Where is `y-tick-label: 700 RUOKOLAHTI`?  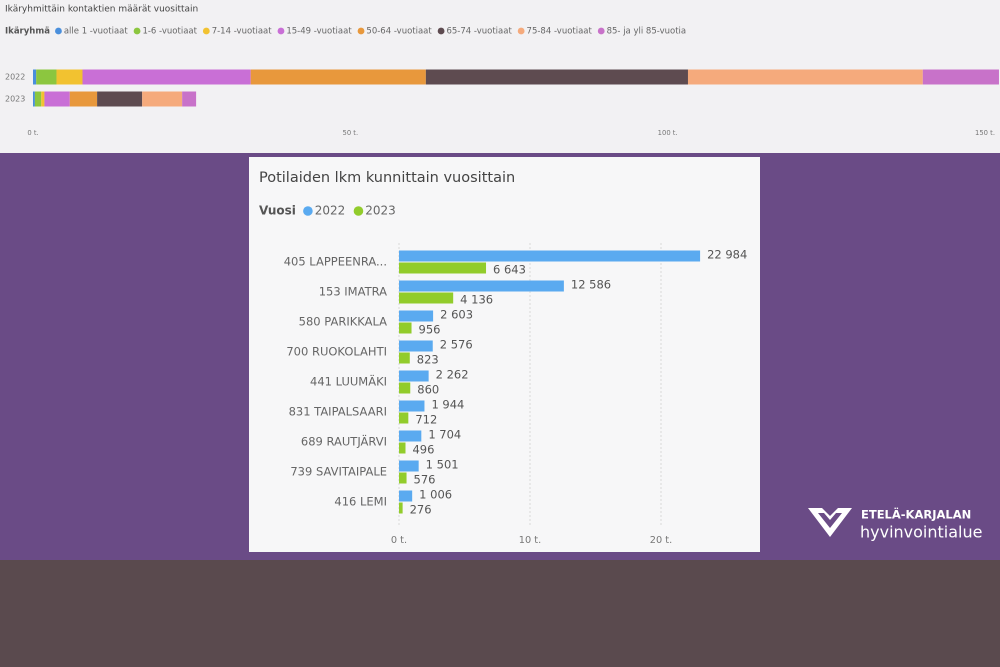 y-tick-label: 700 RUOKOLAHTI is located at coordinates (336, 352).